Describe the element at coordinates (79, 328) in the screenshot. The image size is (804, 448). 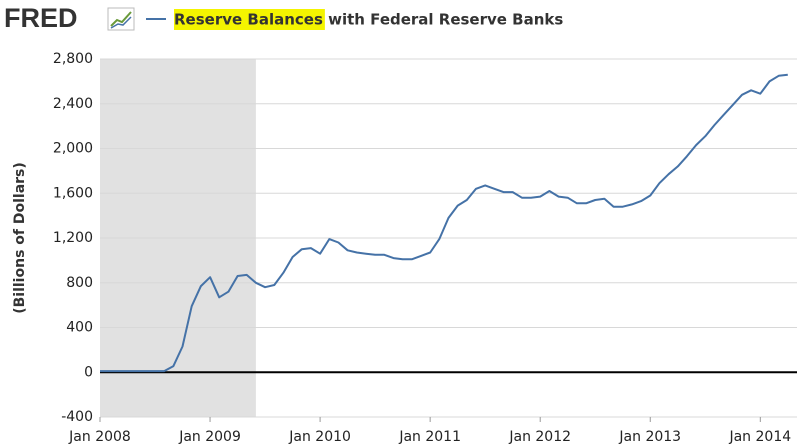
I see `y-tick-label: 400` at that location.